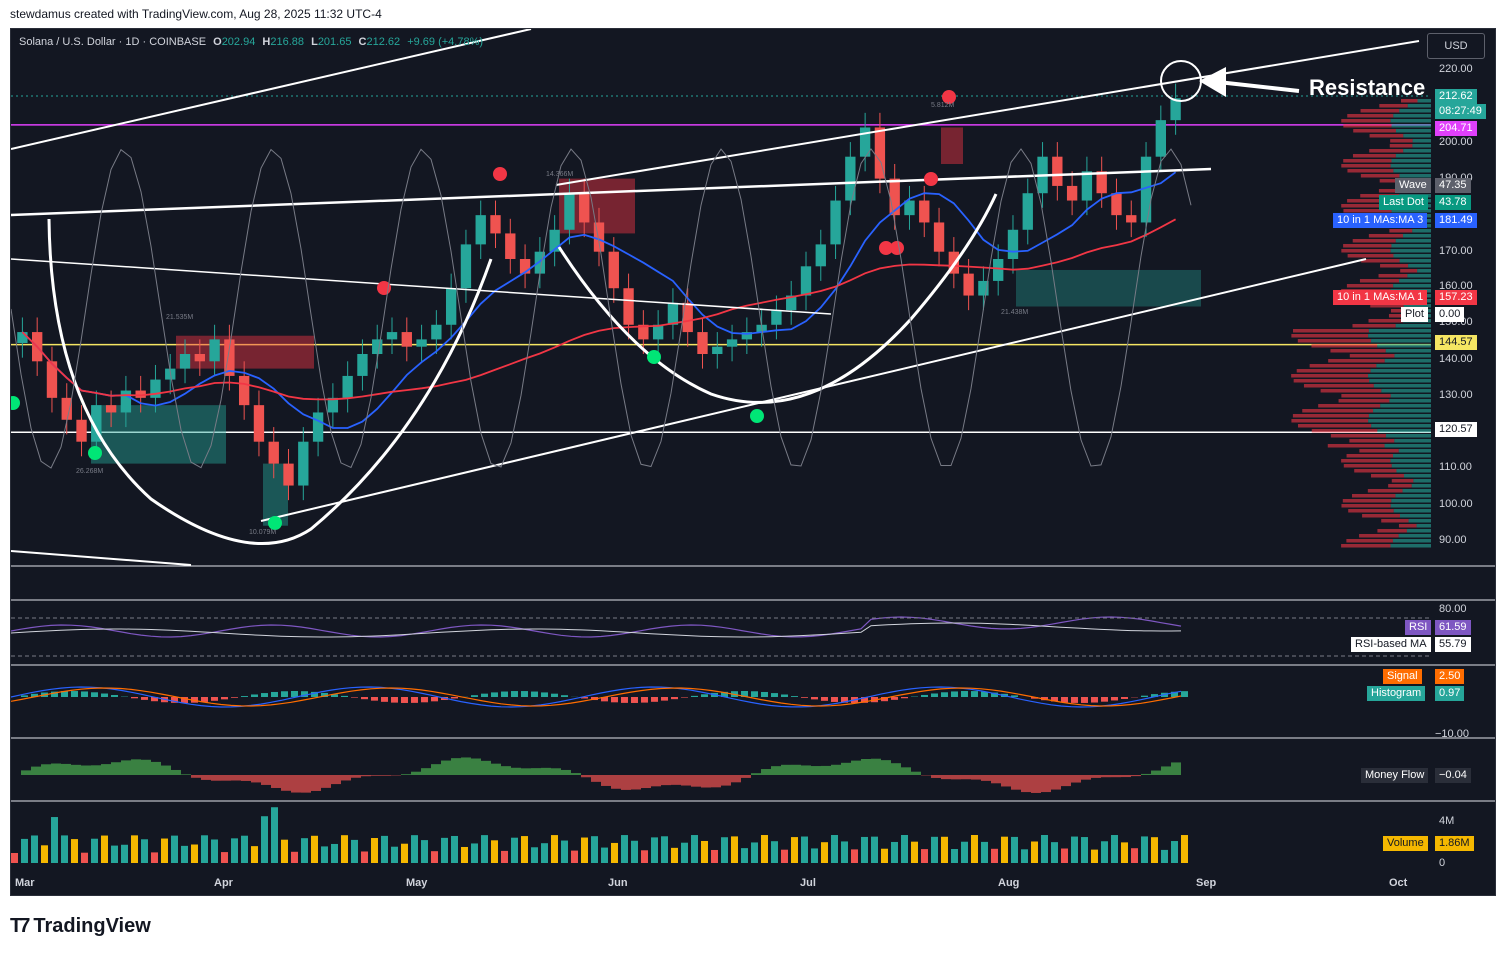  What do you see at coordinates (80, 926) in the screenshot?
I see `tradingview-logo: T7 TradingView` at bounding box center [80, 926].